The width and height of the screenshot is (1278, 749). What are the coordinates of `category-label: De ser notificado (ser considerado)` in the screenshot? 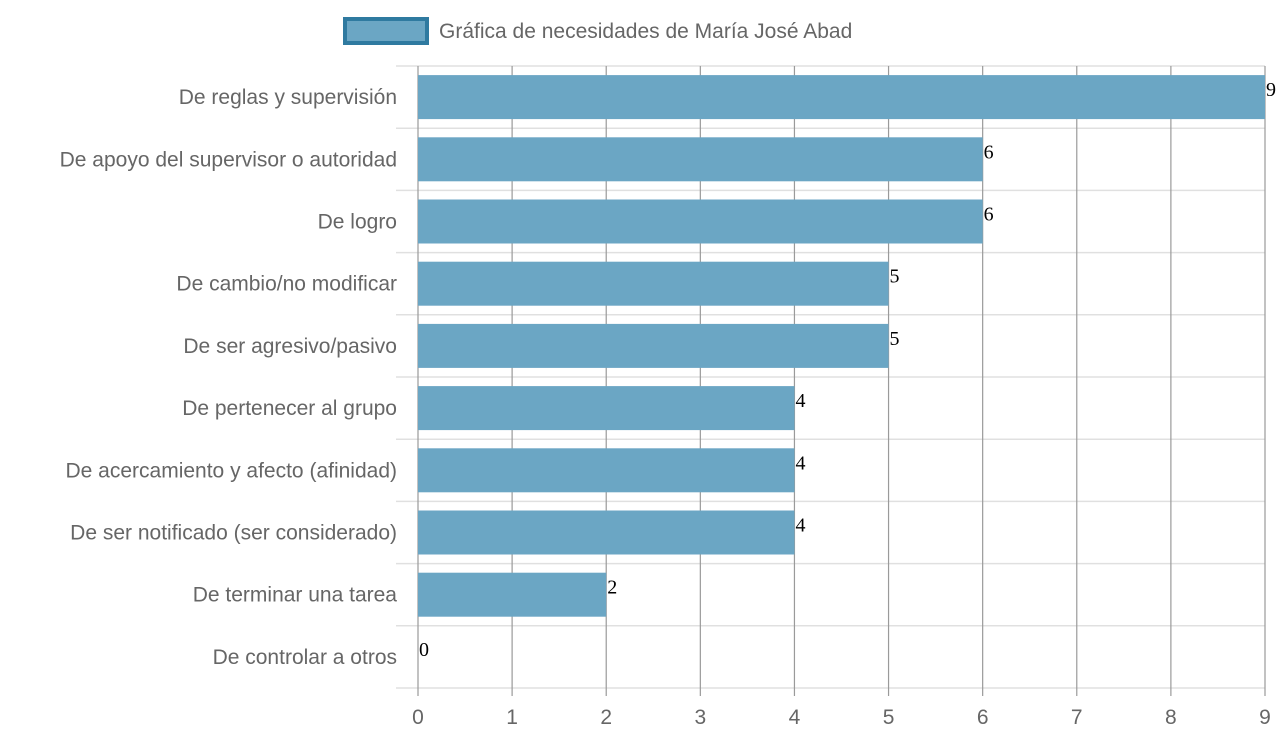 It's located at (233, 533).